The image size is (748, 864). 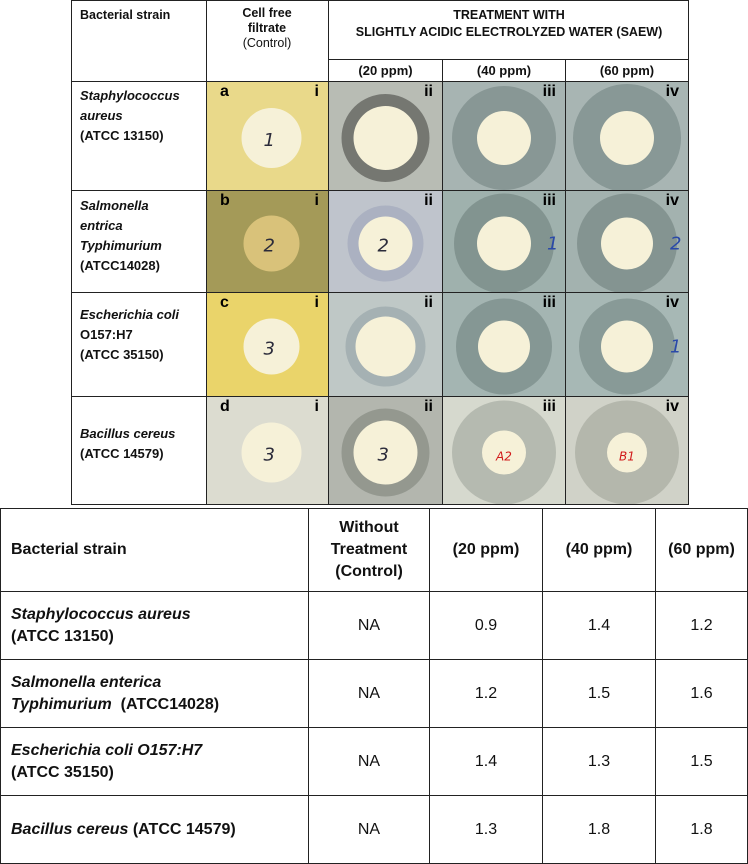 What do you see at coordinates (129, 334) in the screenshot?
I see `figure-strain-label: Escherichia coli O157:H7 (ATCC 35150)` at bounding box center [129, 334].